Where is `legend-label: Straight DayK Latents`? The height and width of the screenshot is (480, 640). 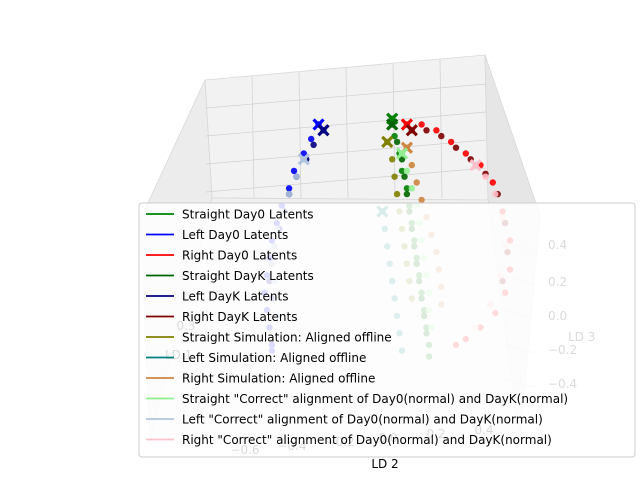
legend-label: Straight DayK Latents is located at coordinates (248, 276).